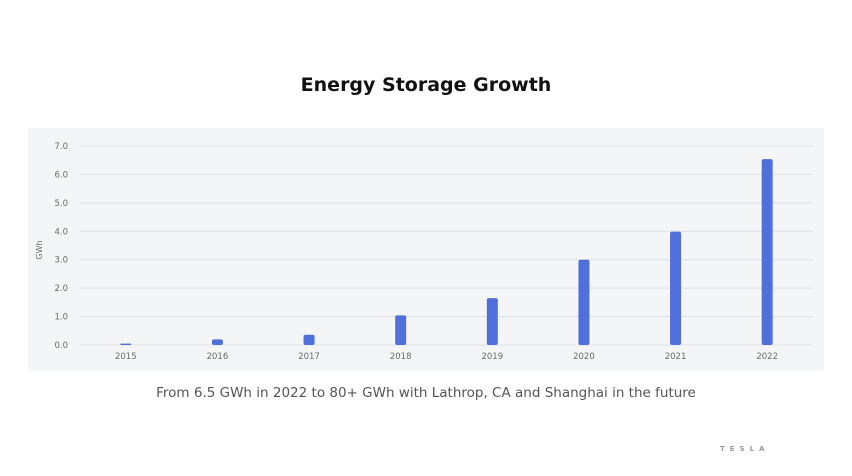 The image size is (852, 476). Describe the element at coordinates (401, 330) in the screenshot. I see `bar-2018` at that location.